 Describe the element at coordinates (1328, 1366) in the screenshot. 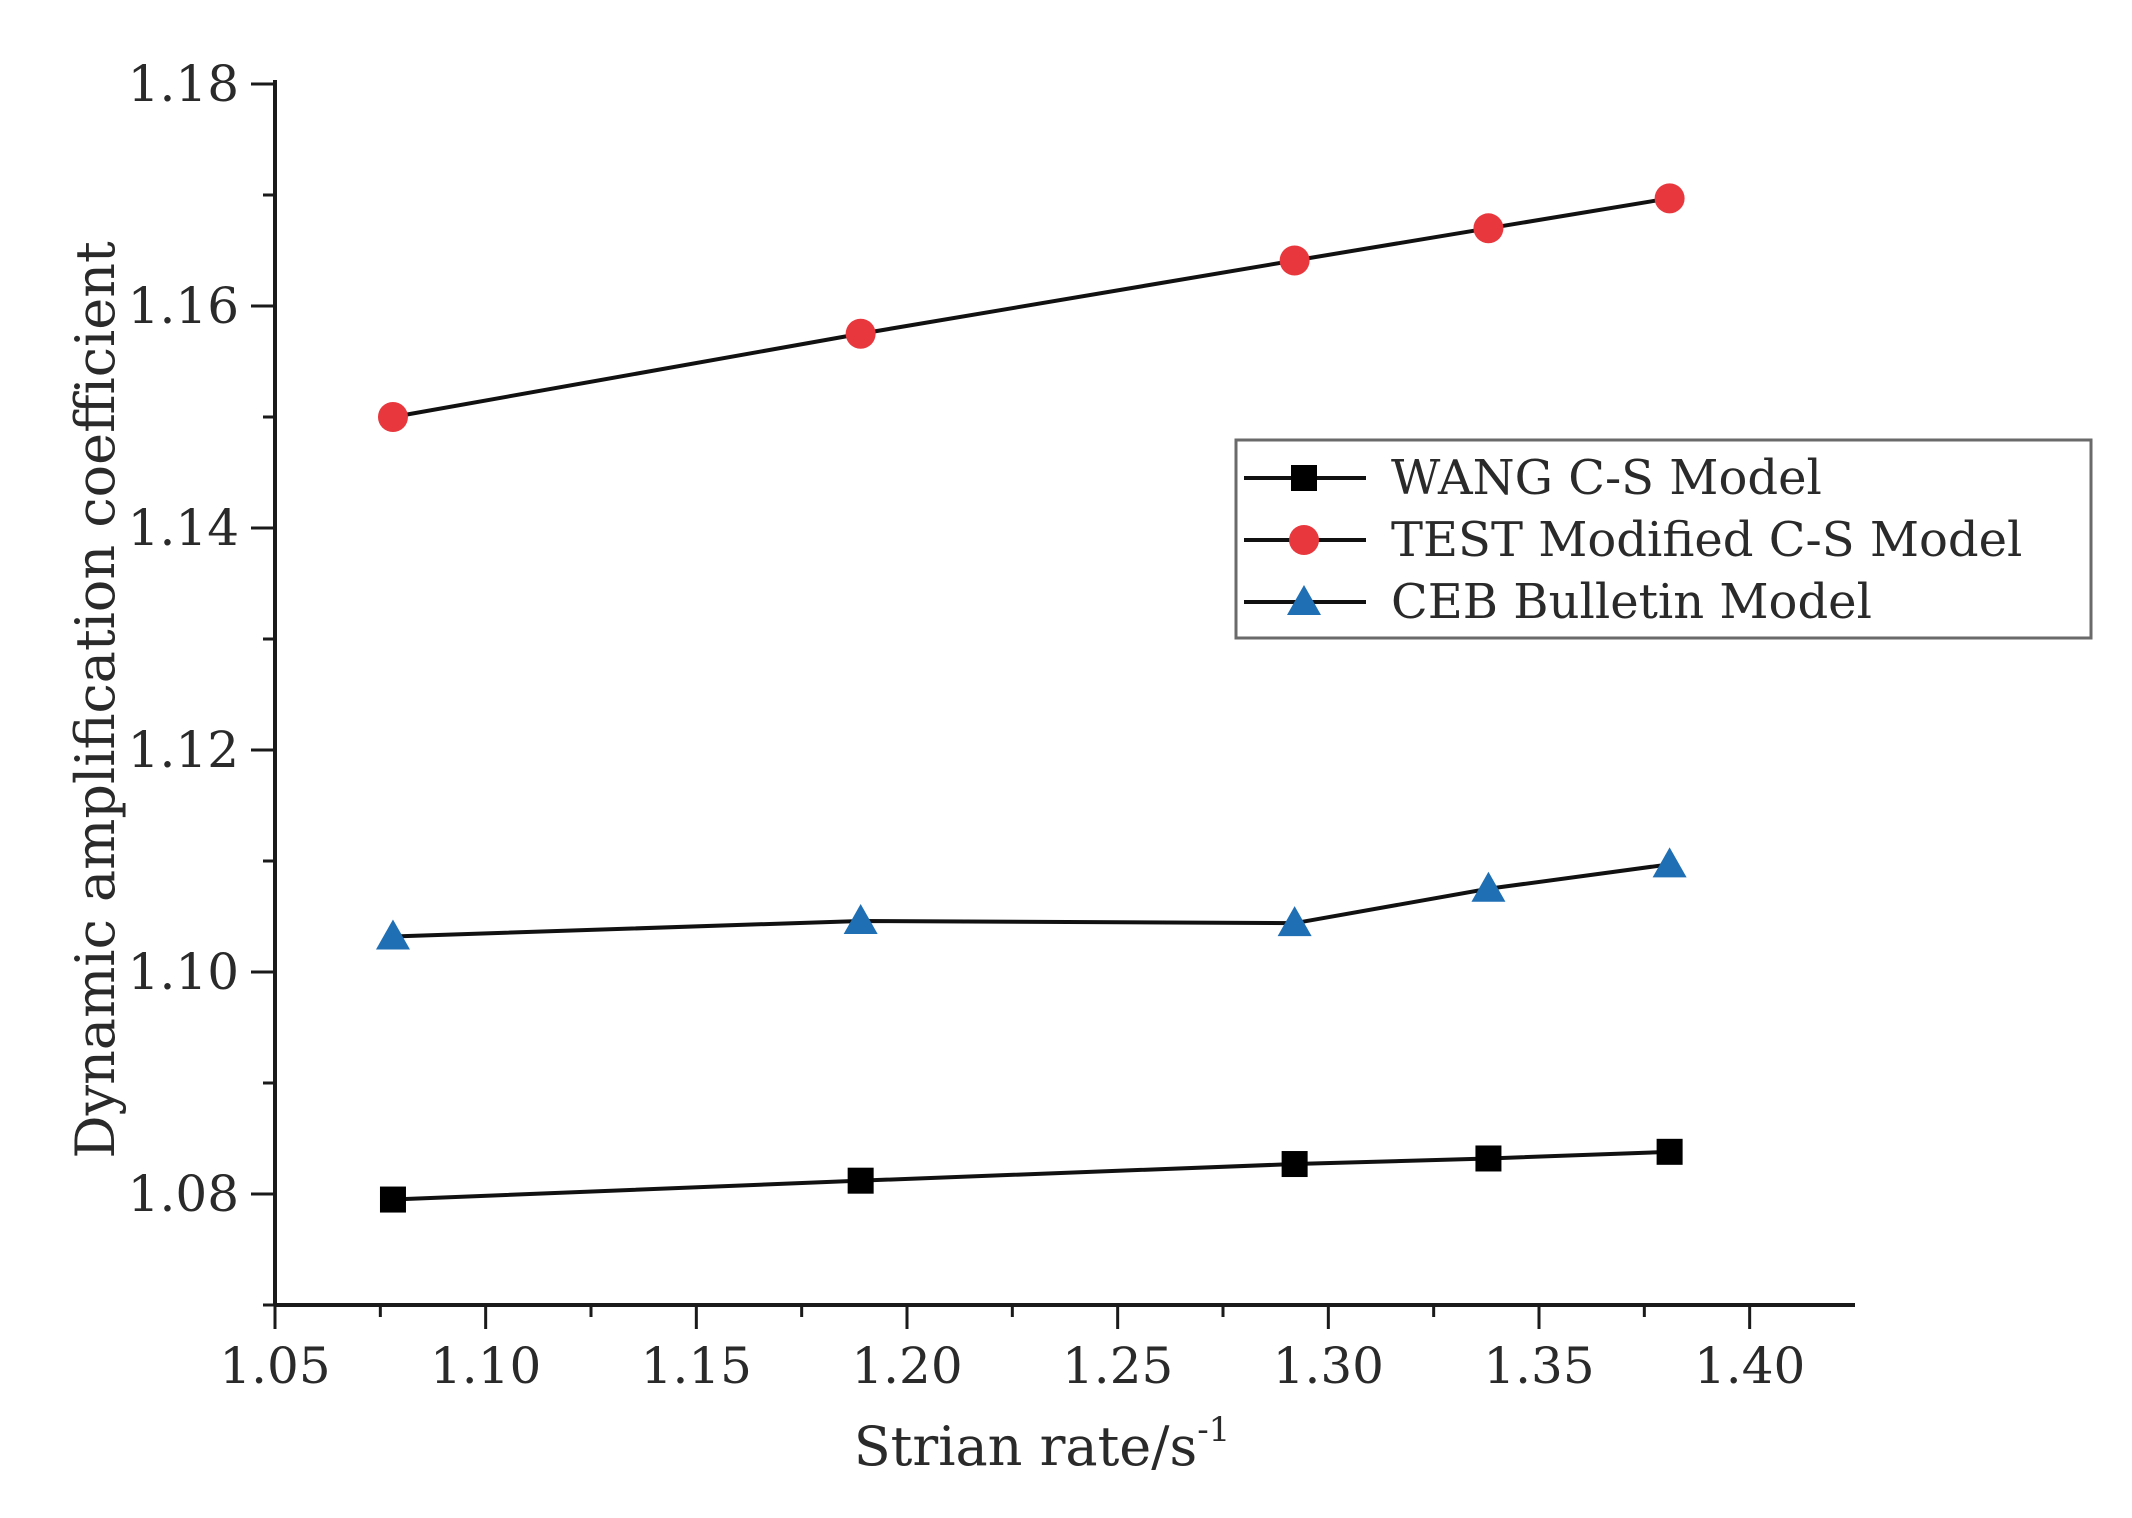

I see `x-tick-label: 1.30` at that location.